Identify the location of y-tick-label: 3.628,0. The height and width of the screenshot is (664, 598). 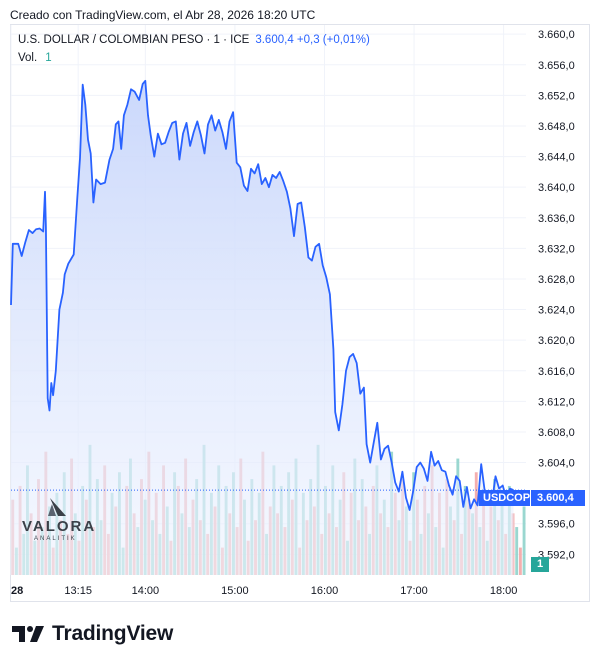
(556, 280).